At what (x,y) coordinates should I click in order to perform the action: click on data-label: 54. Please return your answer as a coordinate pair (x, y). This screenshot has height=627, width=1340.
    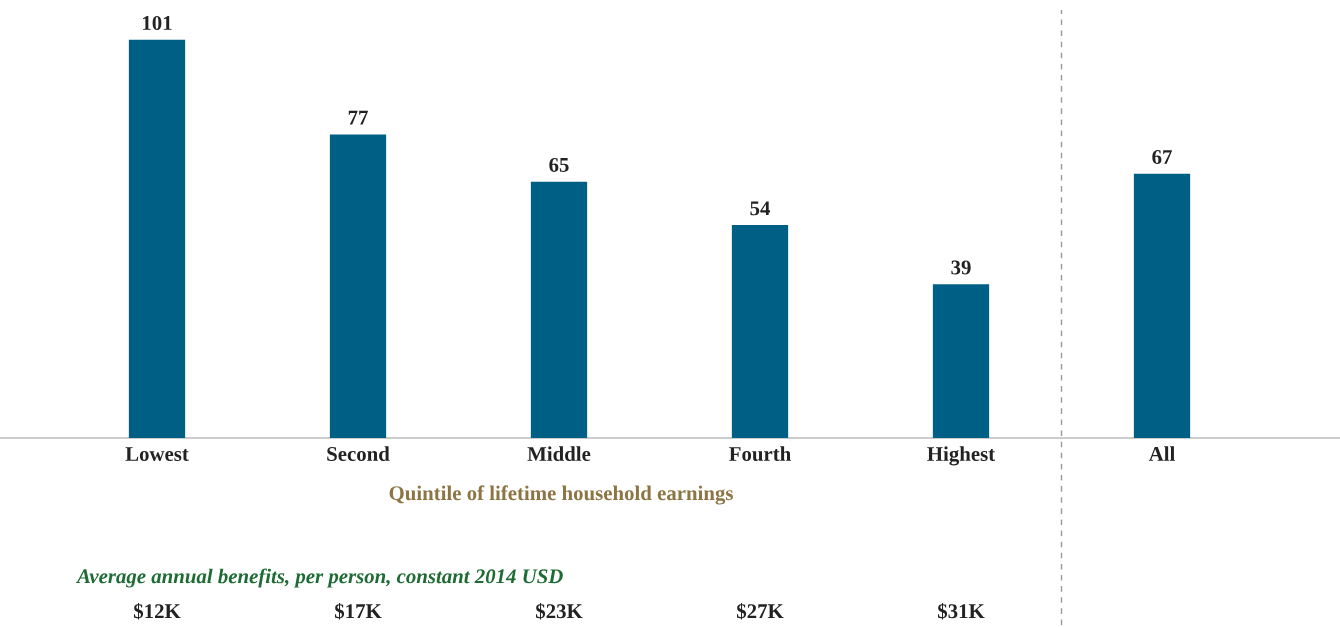
    Looking at the image, I should click on (760, 208).